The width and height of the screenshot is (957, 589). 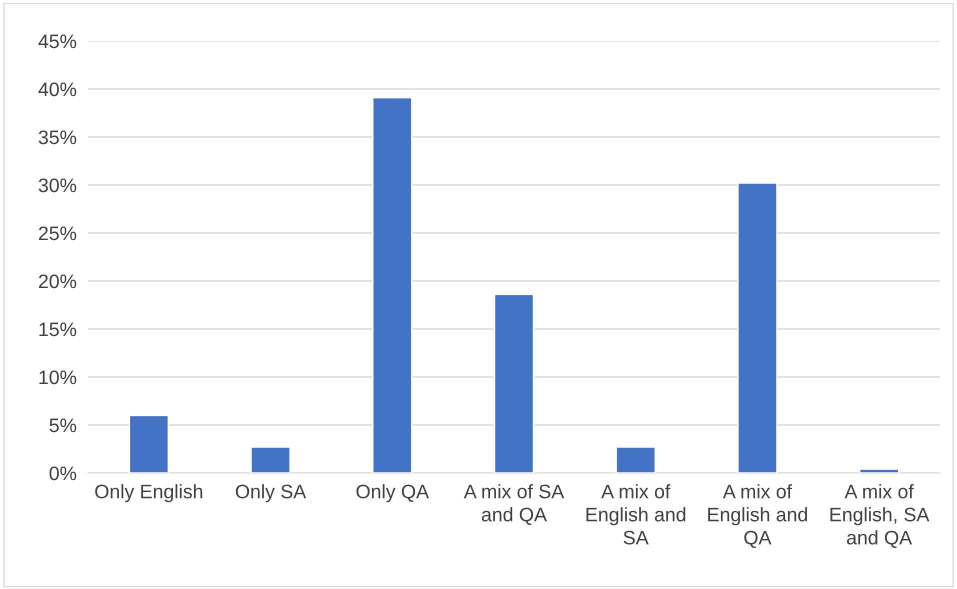 What do you see at coordinates (57, 185) in the screenshot?
I see `y-tick-label: 30%` at bounding box center [57, 185].